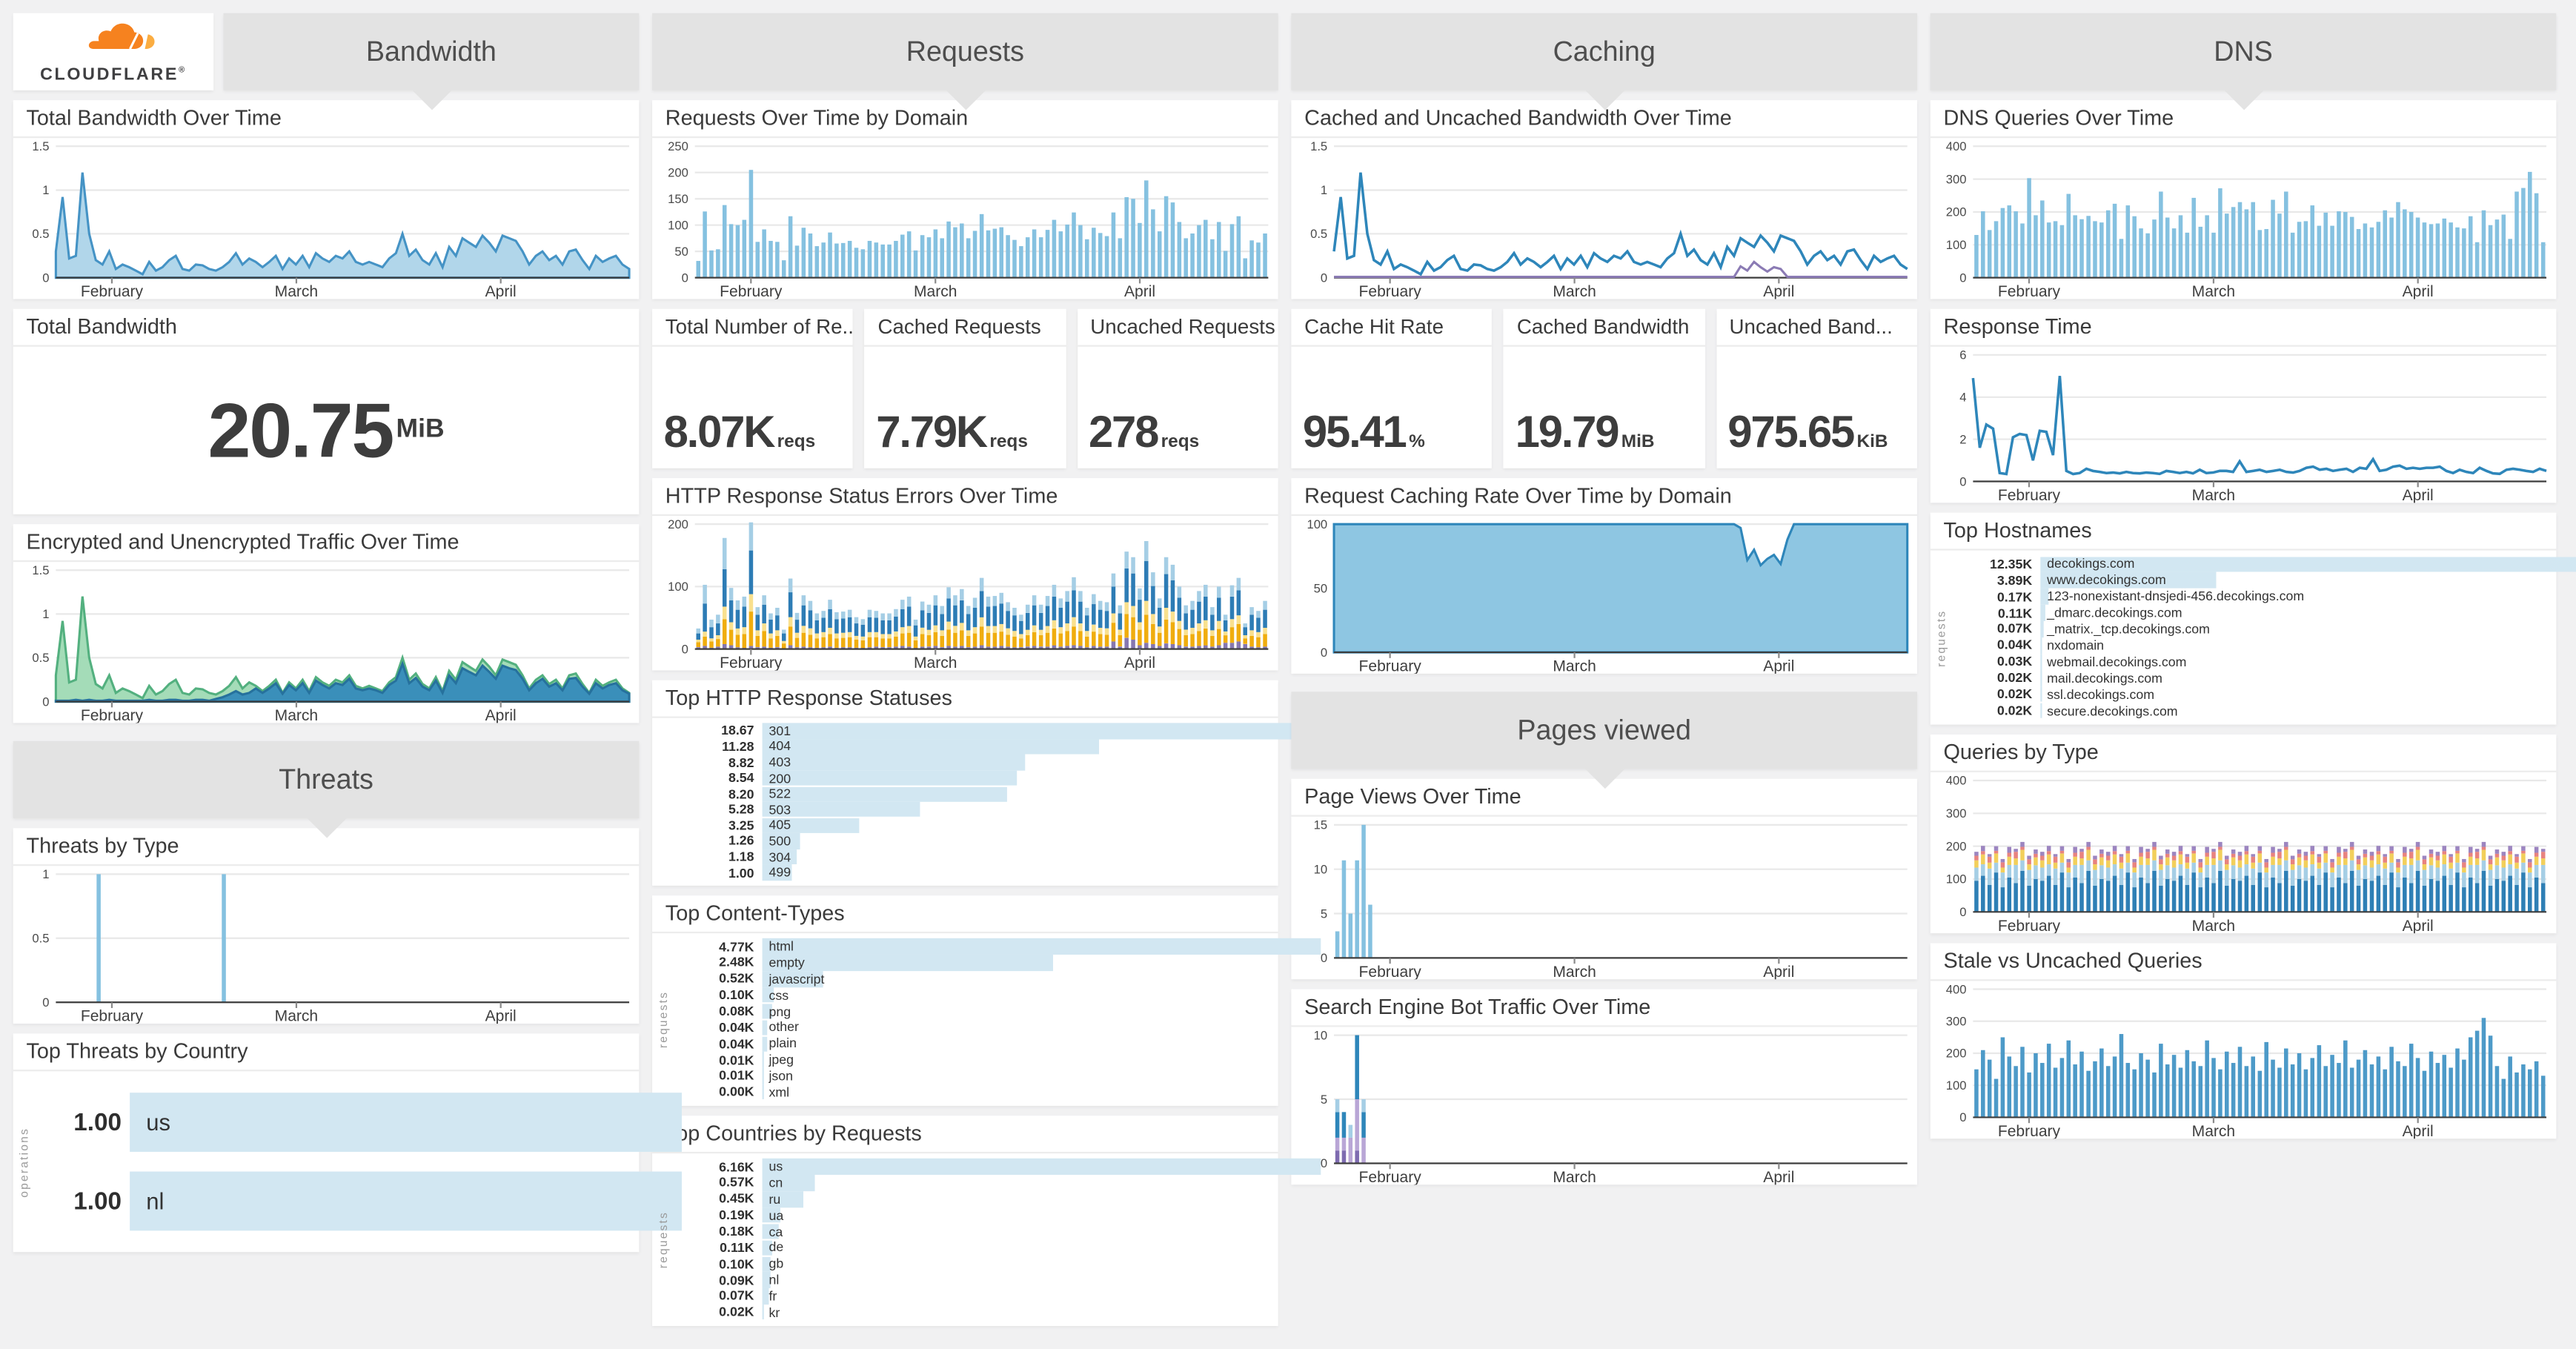  What do you see at coordinates (1008, 731) in the screenshot?
I see `list-row: 18.67 301` at bounding box center [1008, 731].